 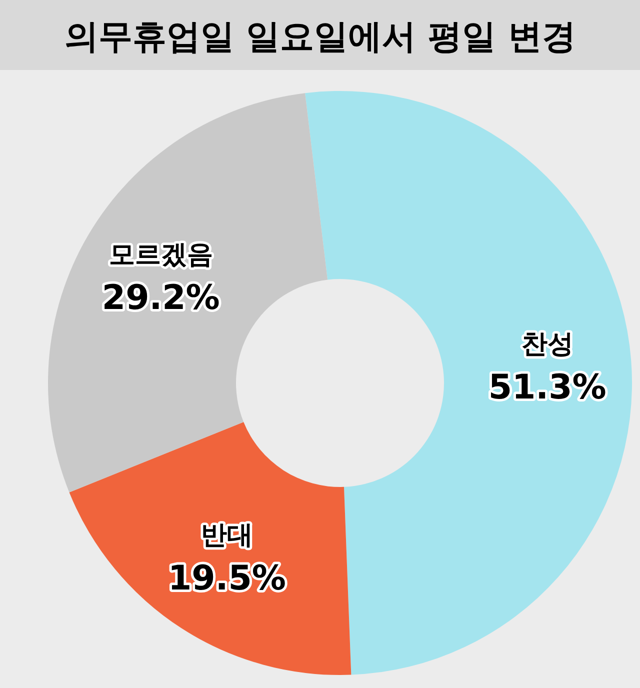 I want to click on slice-label: 반대, so click(x=227, y=535).